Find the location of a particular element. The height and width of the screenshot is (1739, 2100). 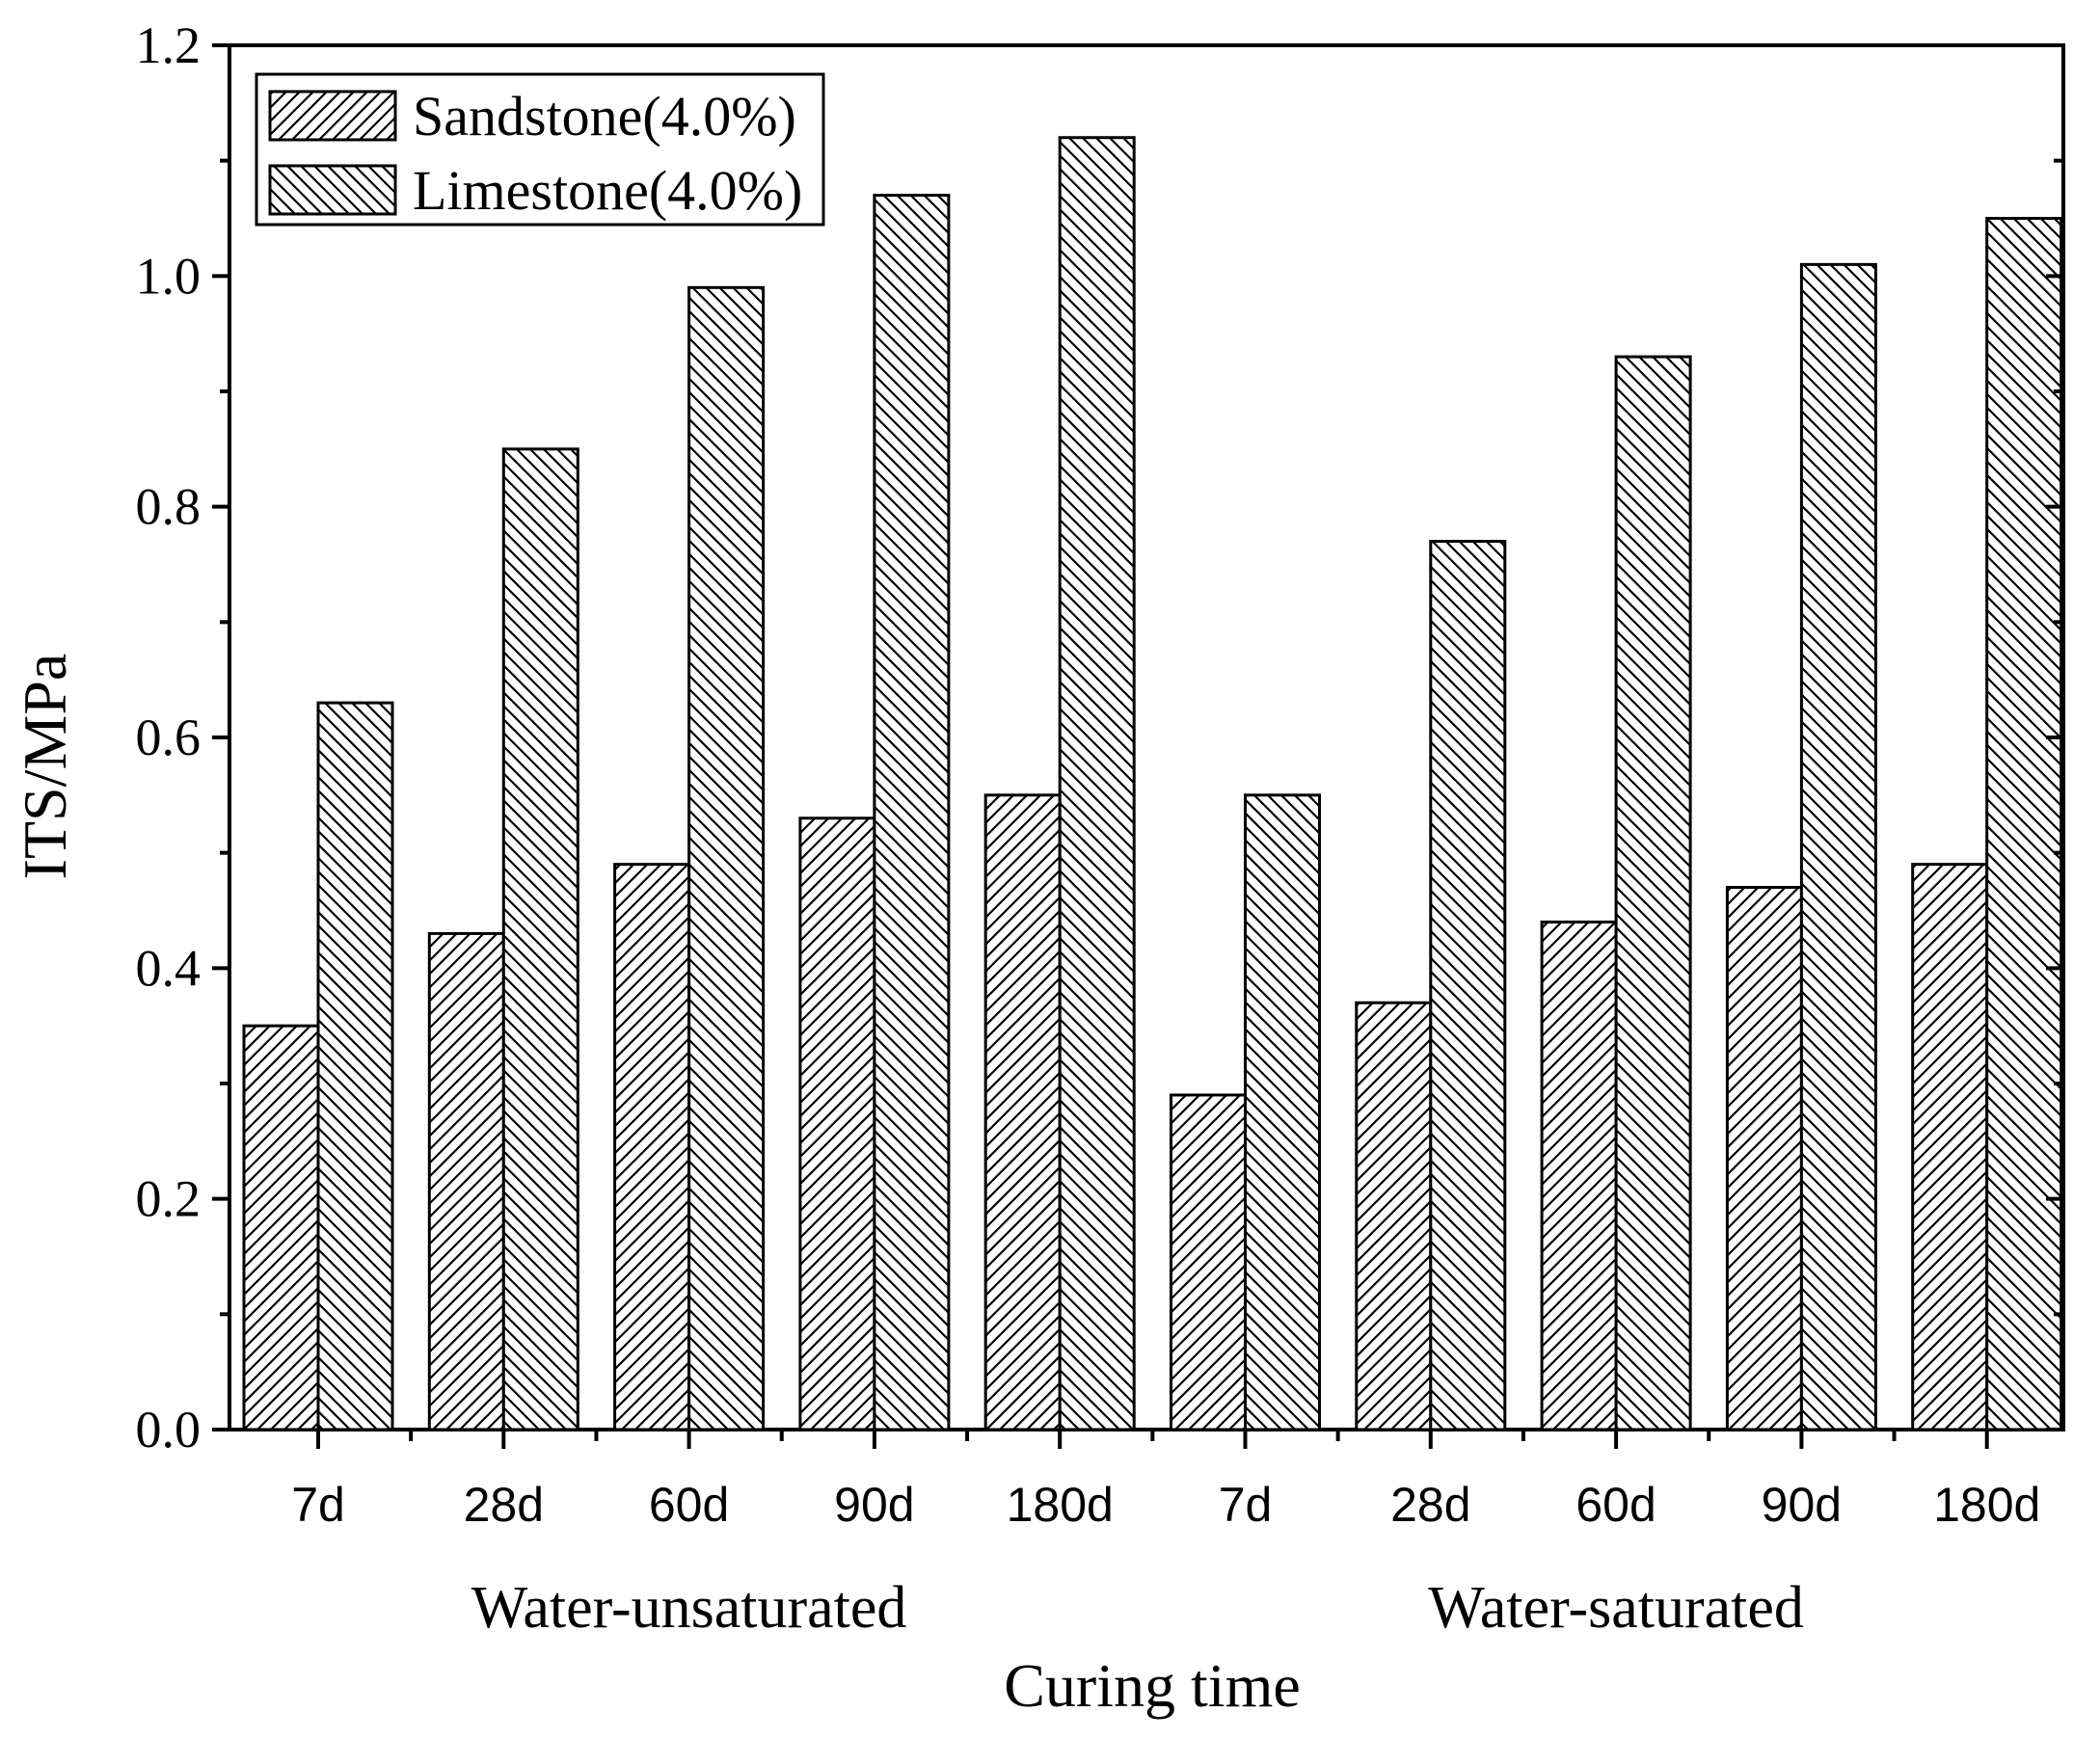

x-tick-labels: 7d 28d 60d 90d 180d 7d 28d 60d 90d 180d is located at coordinates (1165, 1505).